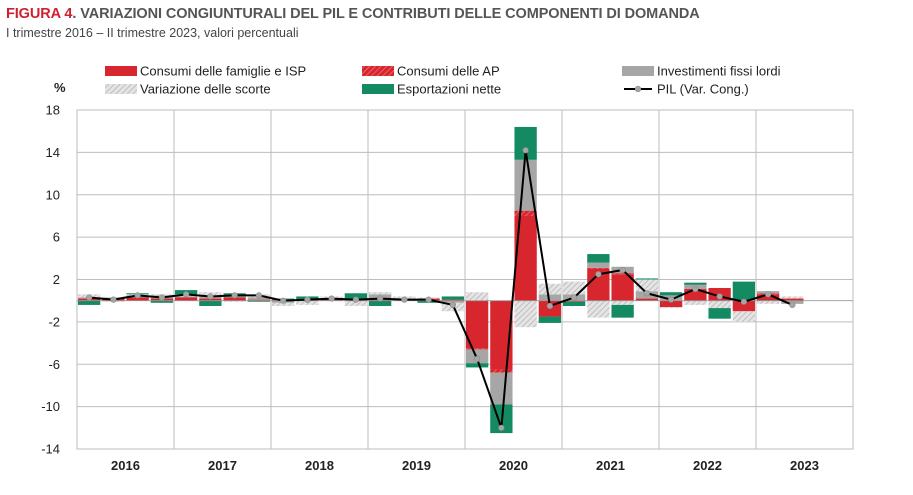 The image size is (913, 495). Describe the element at coordinates (53, 194) in the screenshot. I see `y-tick-label: 10` at that location.